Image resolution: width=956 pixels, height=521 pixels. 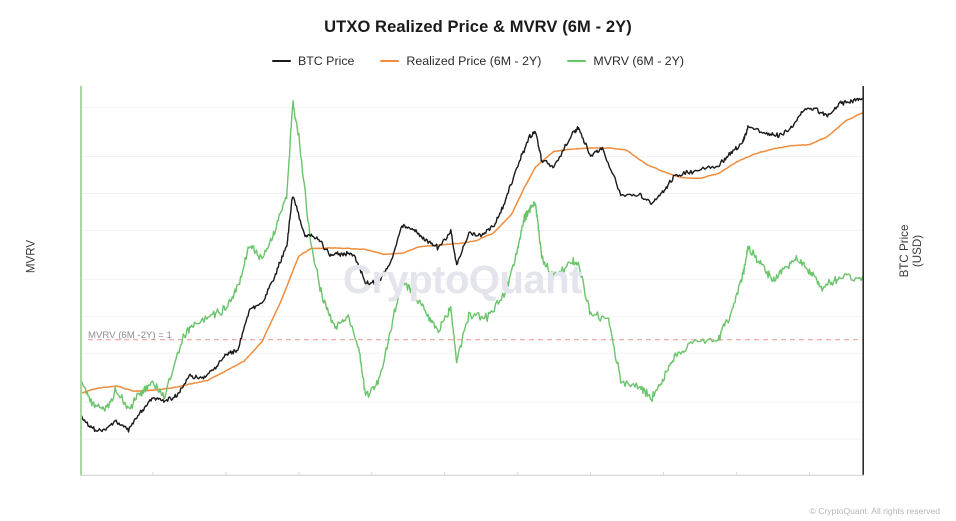 I want to click on x-axis-ticks, so click(x=478, y=491).